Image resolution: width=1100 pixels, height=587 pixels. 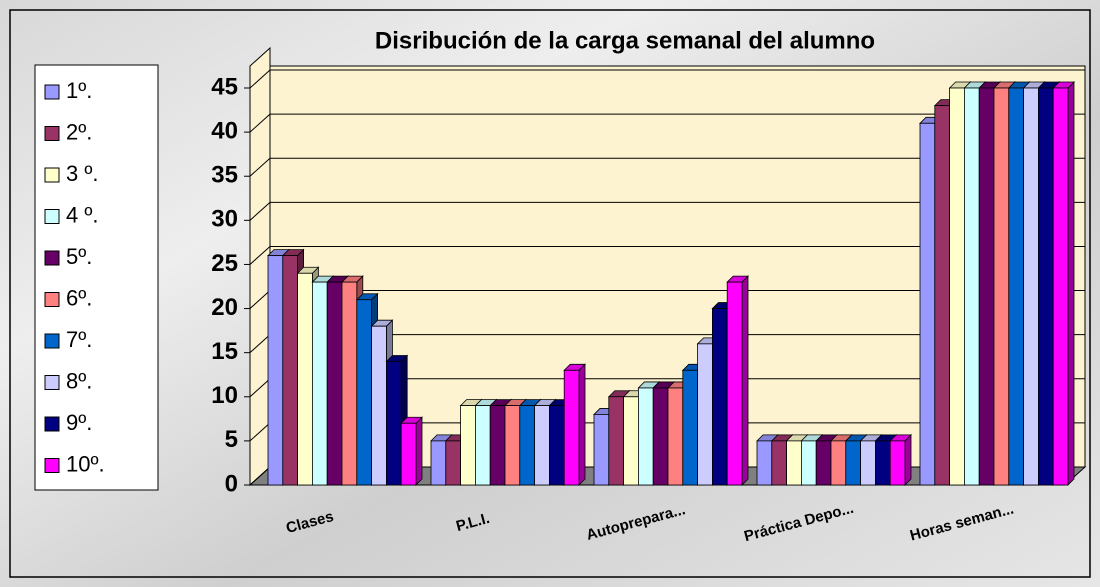 I want to click on y-tick-label: 5, so click(x=231, y=439).